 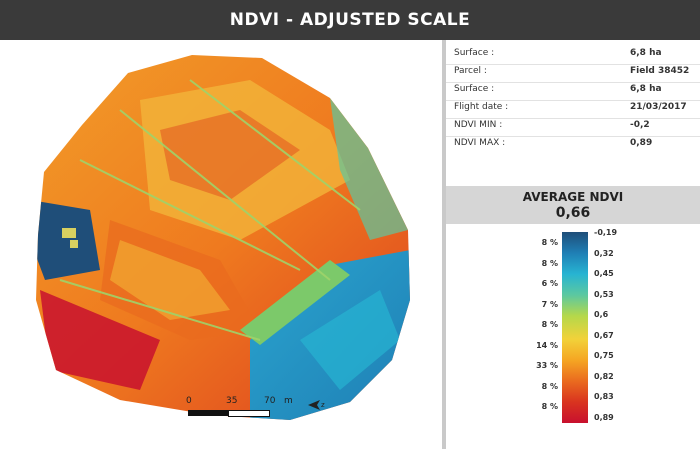 What do you see at coordinates (480, 143) in the screenshot?
I see `info-label: NDVI MAX :` at bounding box center [480, 143].